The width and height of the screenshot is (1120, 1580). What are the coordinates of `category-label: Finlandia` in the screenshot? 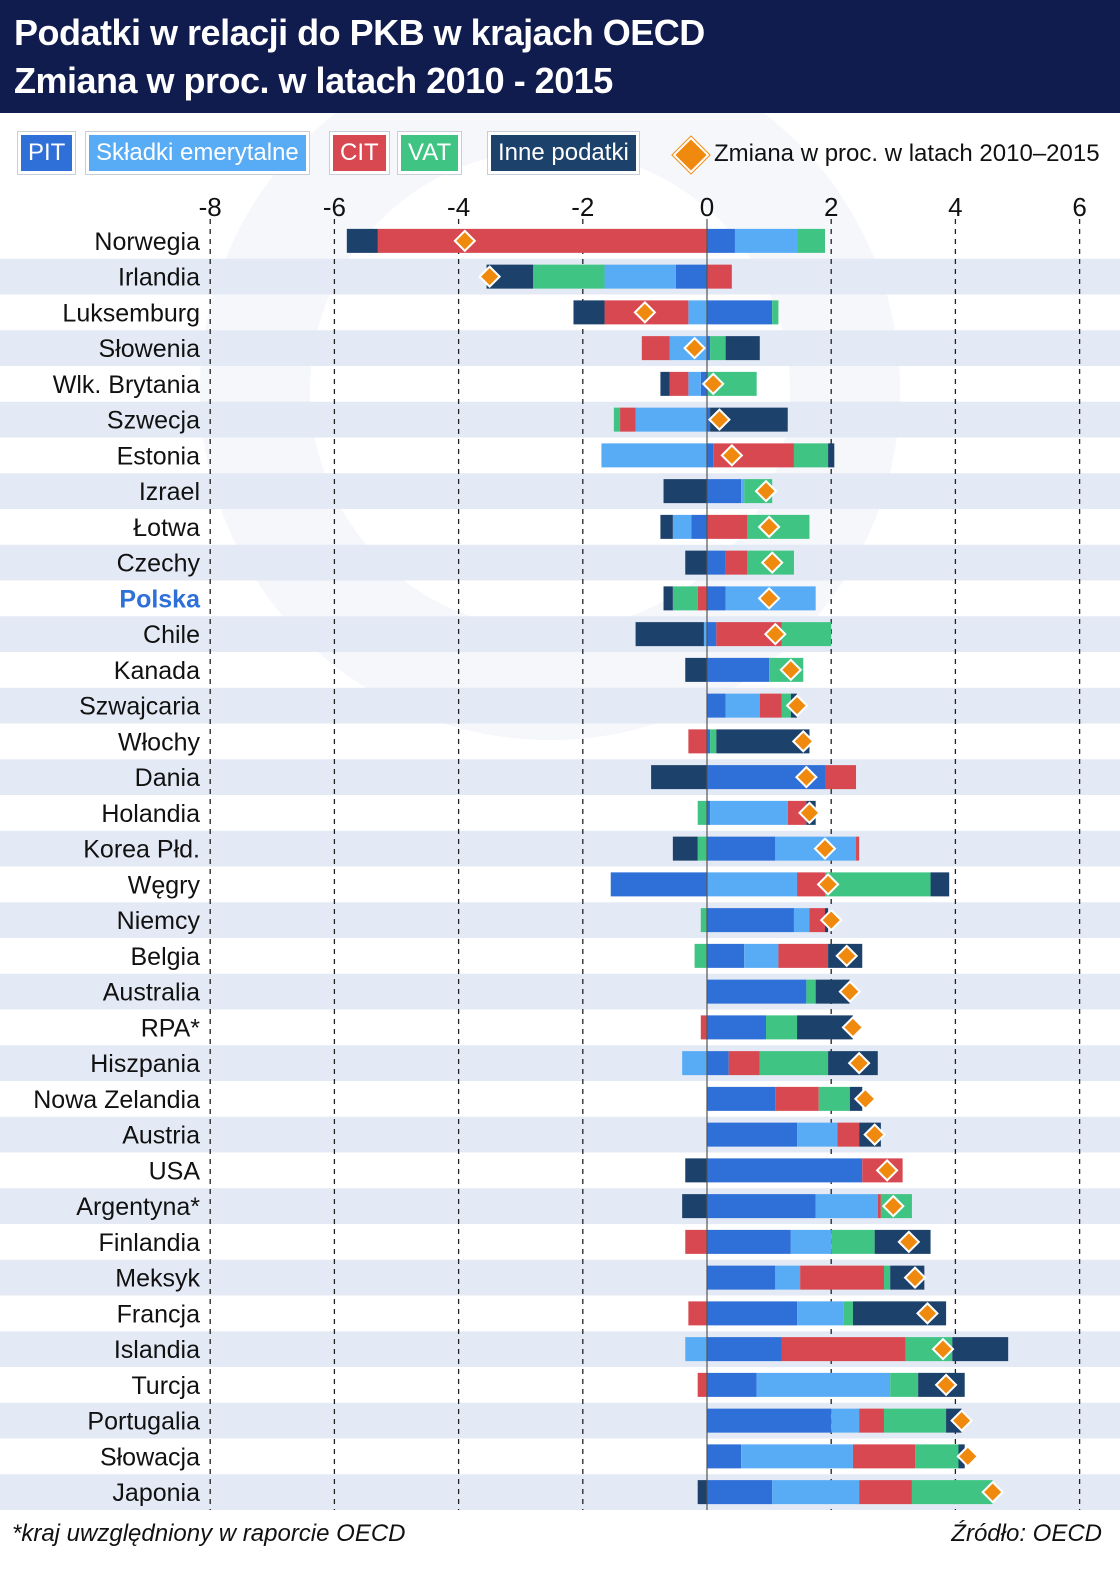 It's located at (150, 1243).